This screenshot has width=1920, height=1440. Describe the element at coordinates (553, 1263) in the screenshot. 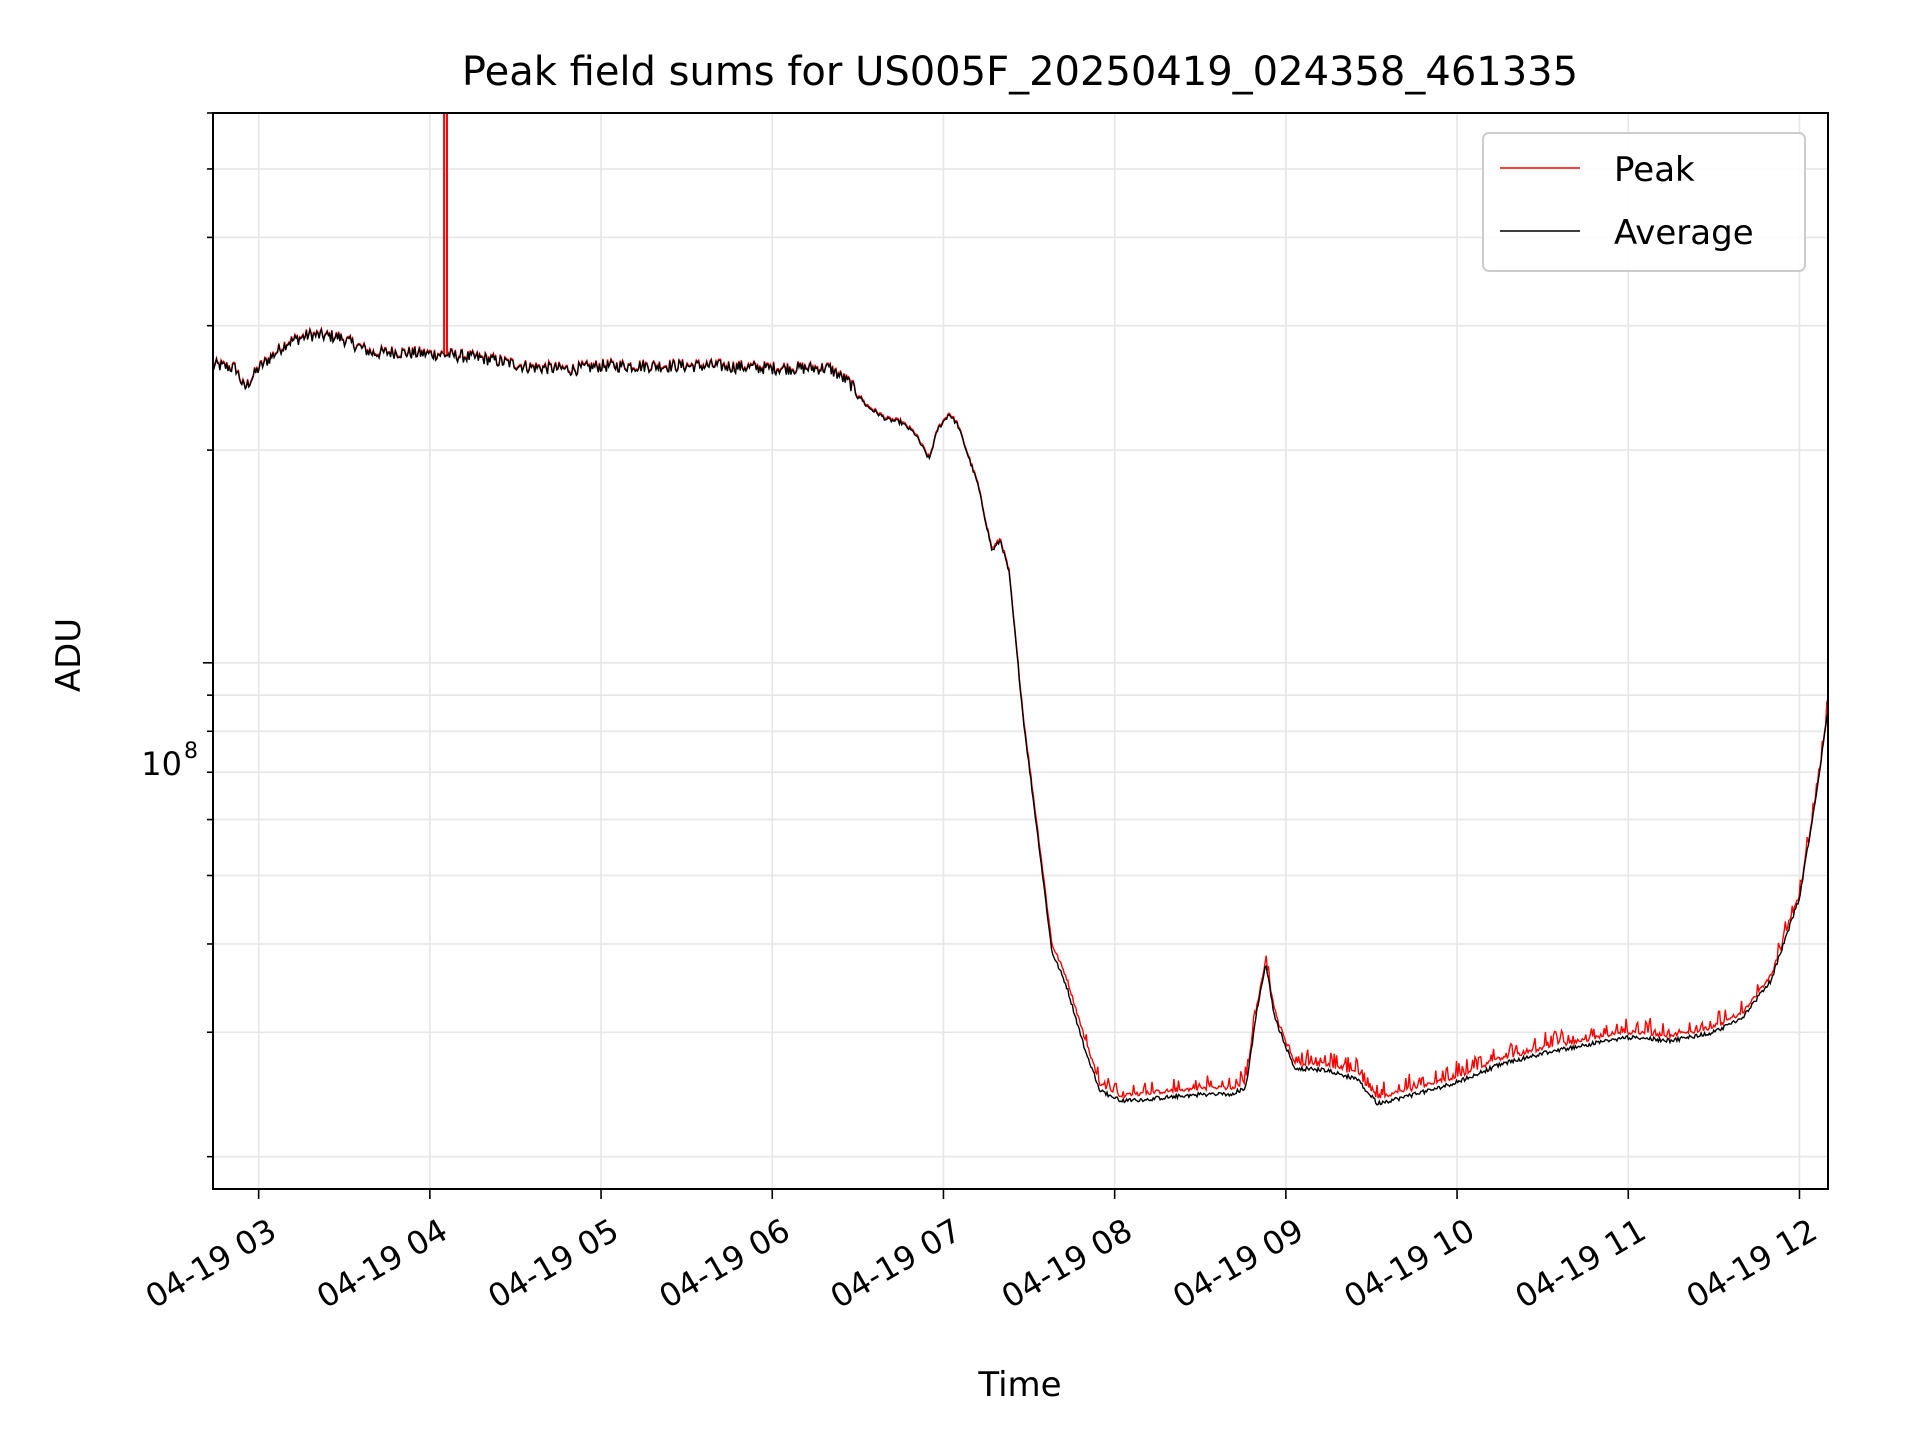

I see `x-tick-label: 04-19 05` at that location.